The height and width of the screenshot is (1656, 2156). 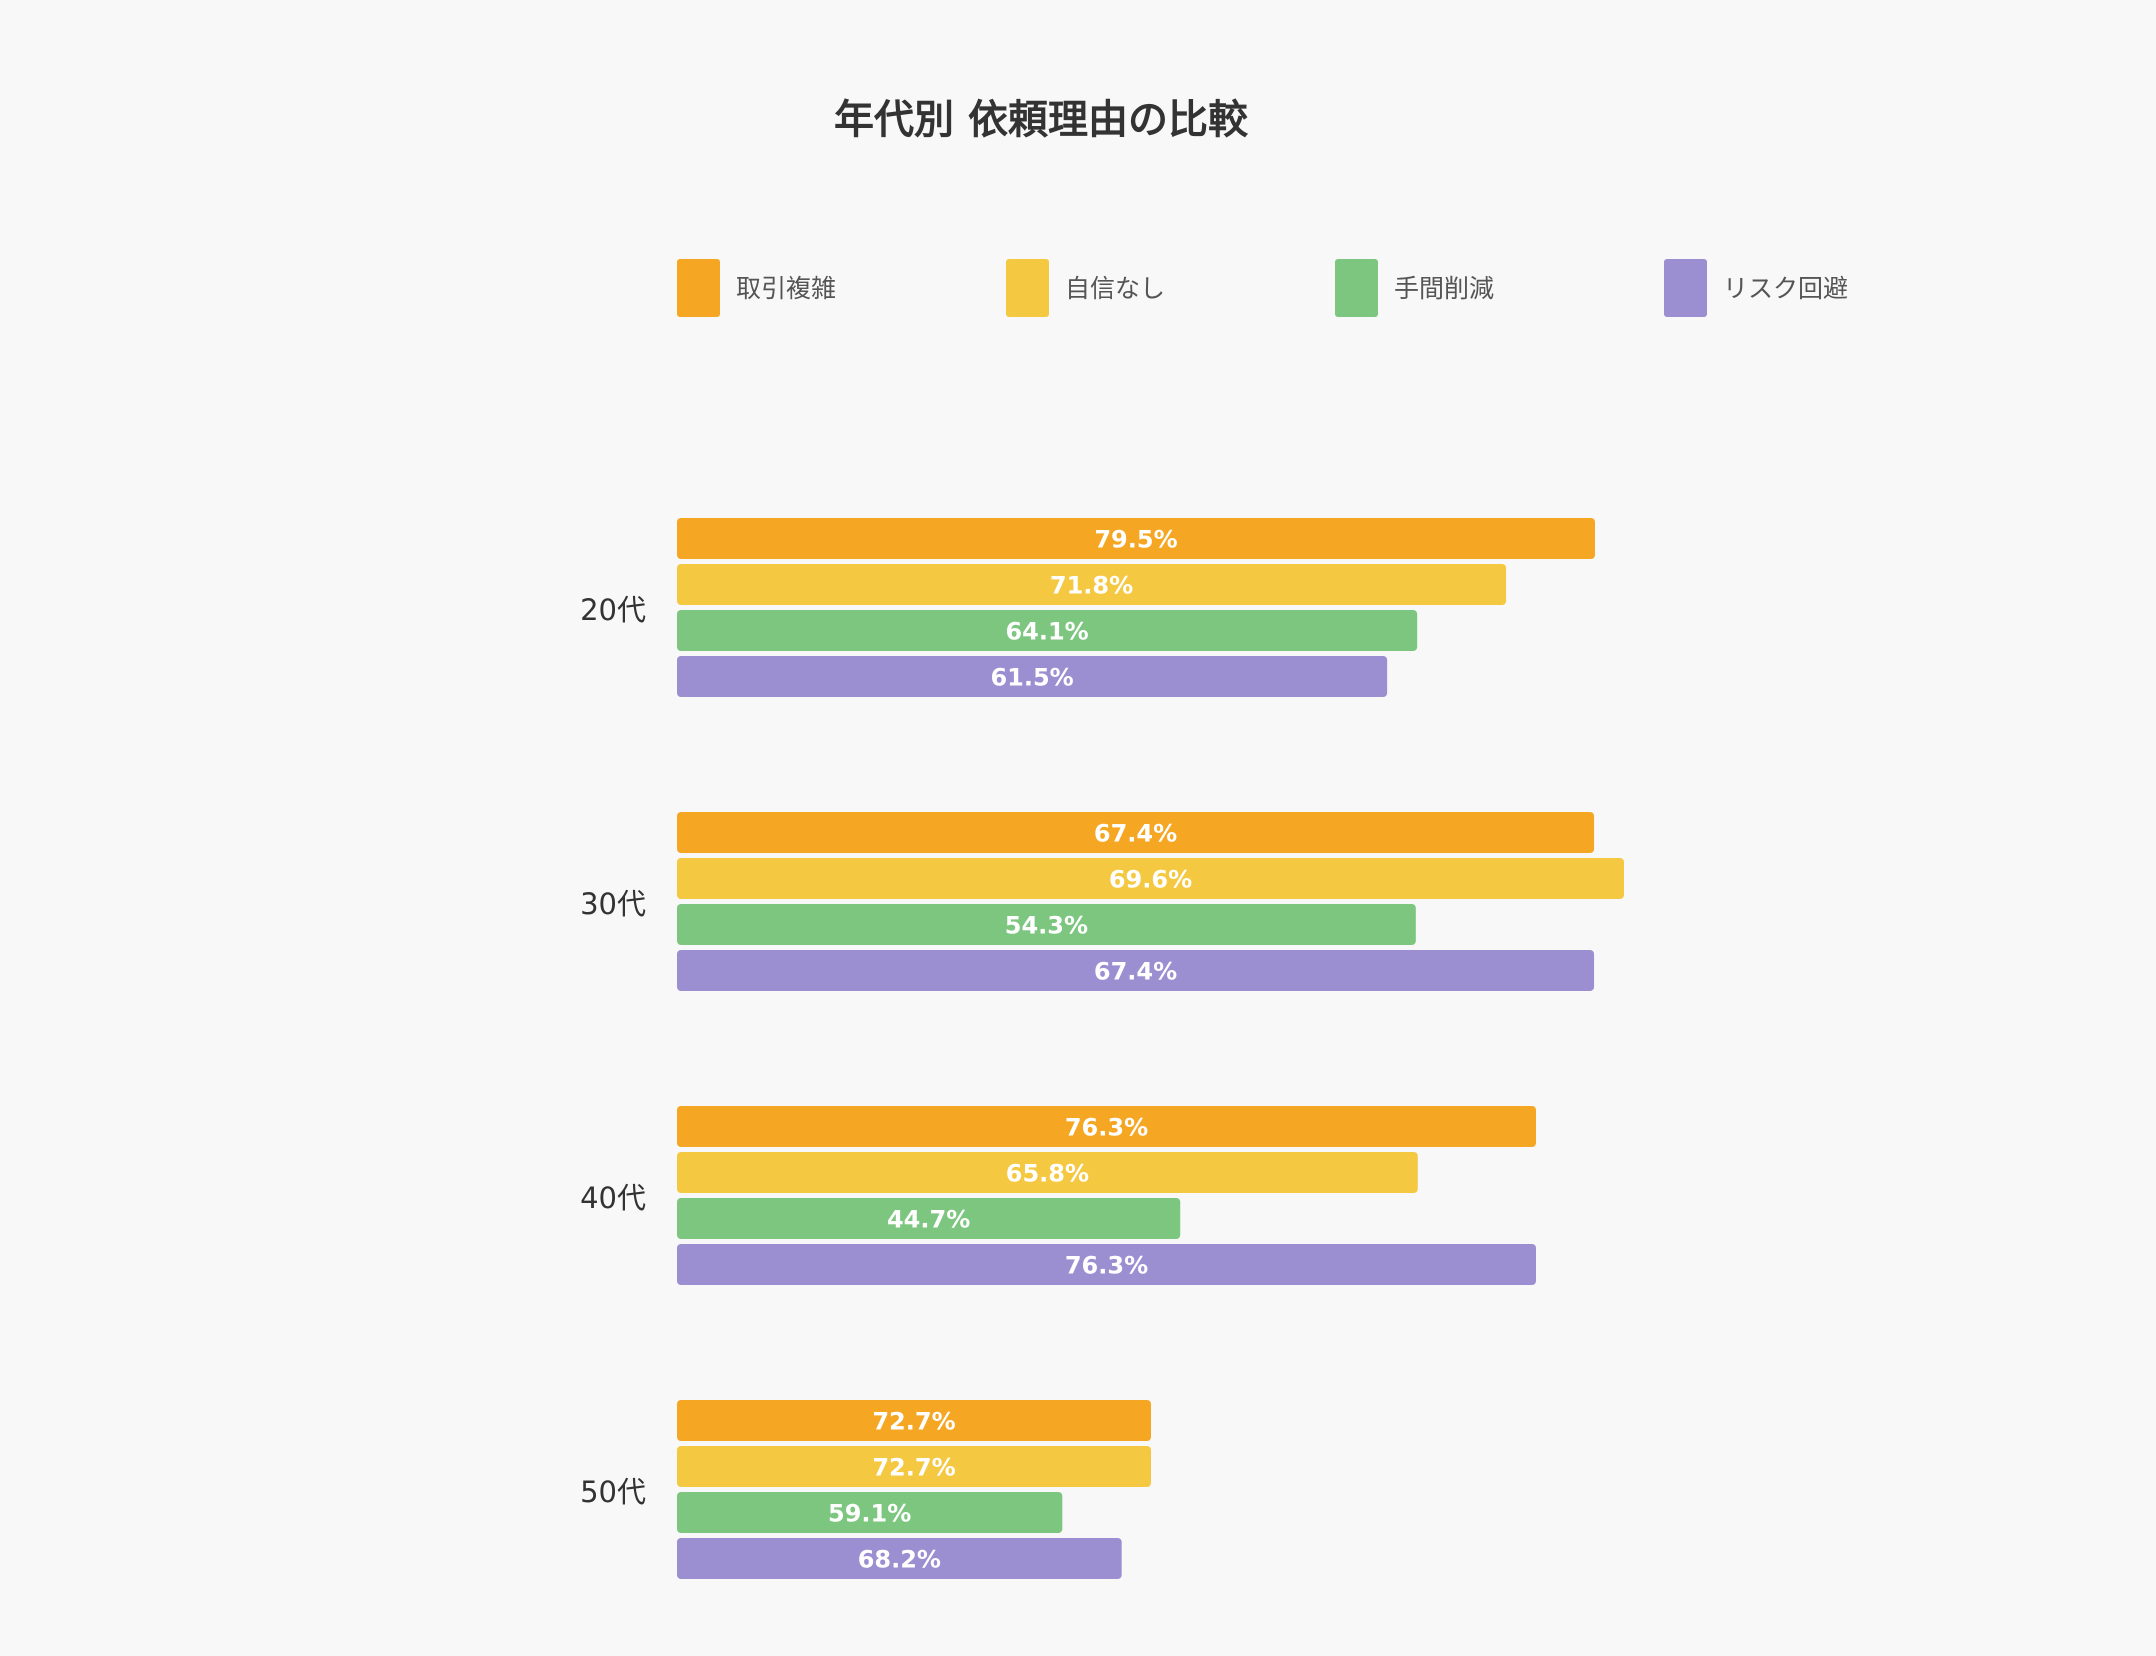 I want to click on bar-value-label-1-4: 61.5%, so click(x=1031, y=678).